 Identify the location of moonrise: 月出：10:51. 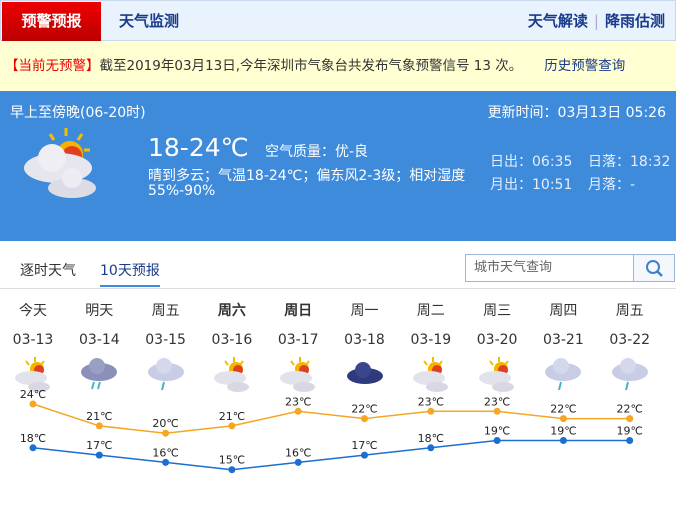
(531, 185).